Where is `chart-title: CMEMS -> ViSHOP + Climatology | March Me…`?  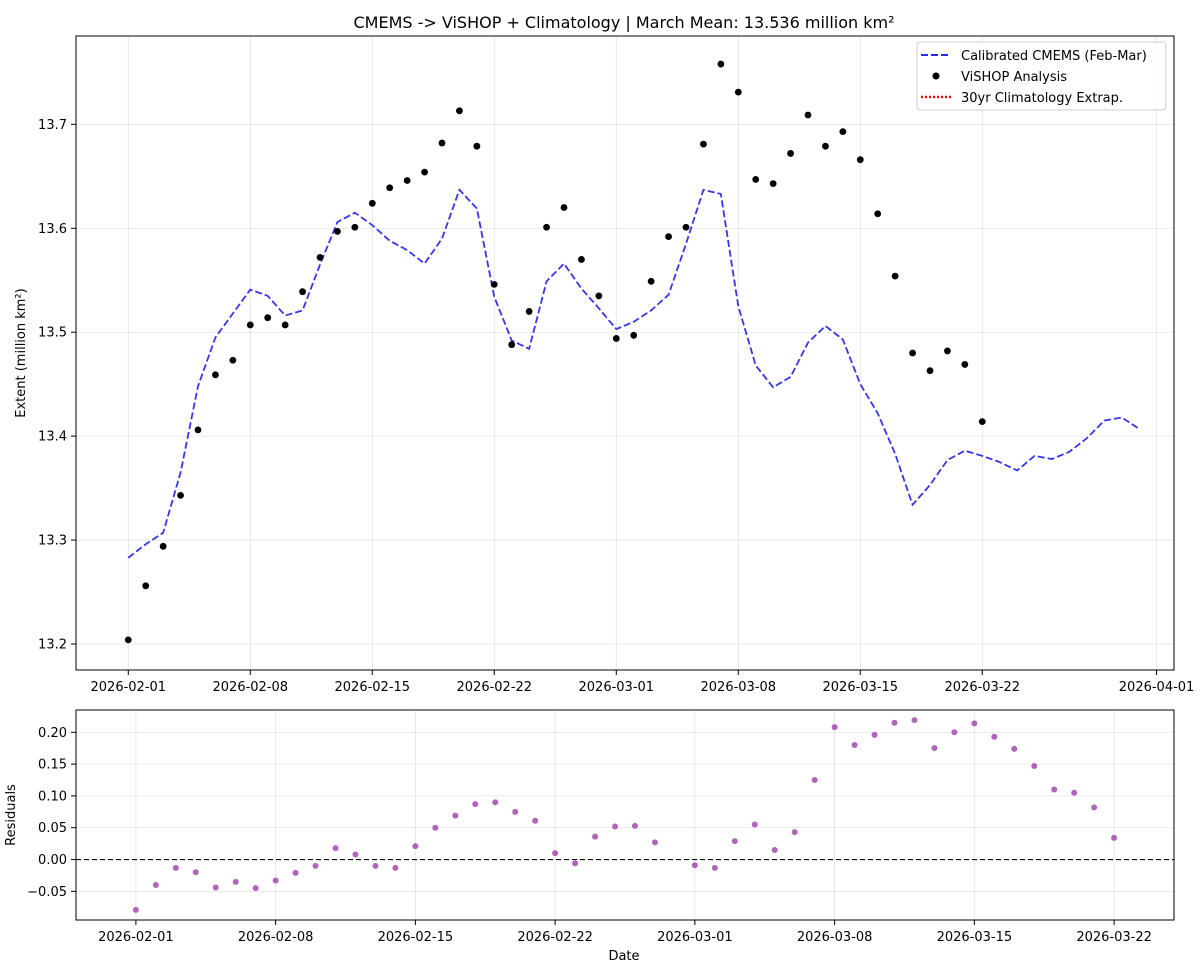
chart-title: CMEMS -> ViSHOP + Climatology | March Me… is located at coordinates (623, 22).